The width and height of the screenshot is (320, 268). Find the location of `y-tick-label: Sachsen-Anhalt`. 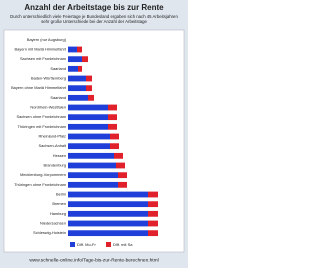

y-tick-label: Sachsen-Anhalt is located at coordinates (53, 145).